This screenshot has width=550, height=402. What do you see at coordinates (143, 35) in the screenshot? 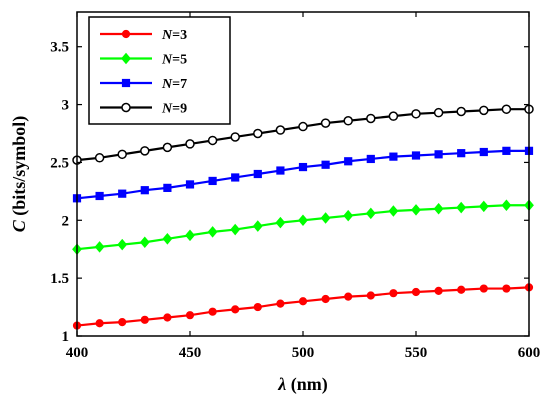
I see `legend-entry: N=3` at bounding box center [143, 35].